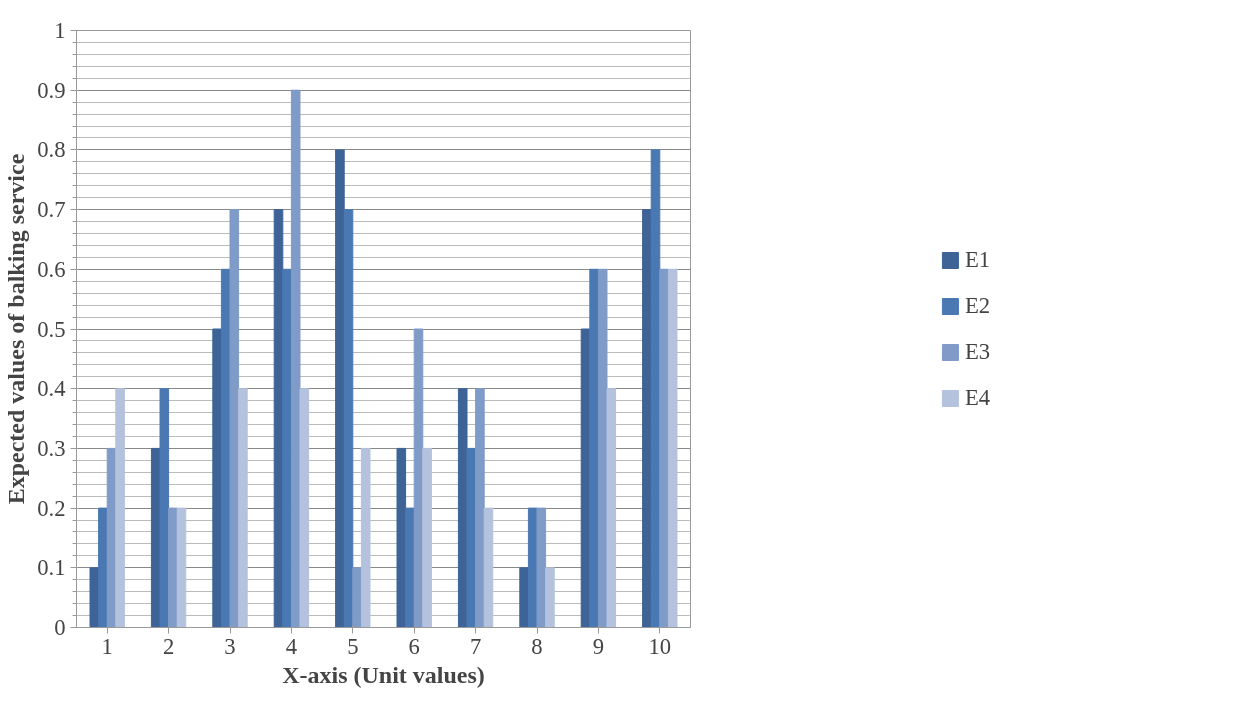 The height and width of the screenshot is (702, 1251). Describe the element at coordinates (51, 150) in the screenshot. I see `y-tick-label: 0.8` at that location.